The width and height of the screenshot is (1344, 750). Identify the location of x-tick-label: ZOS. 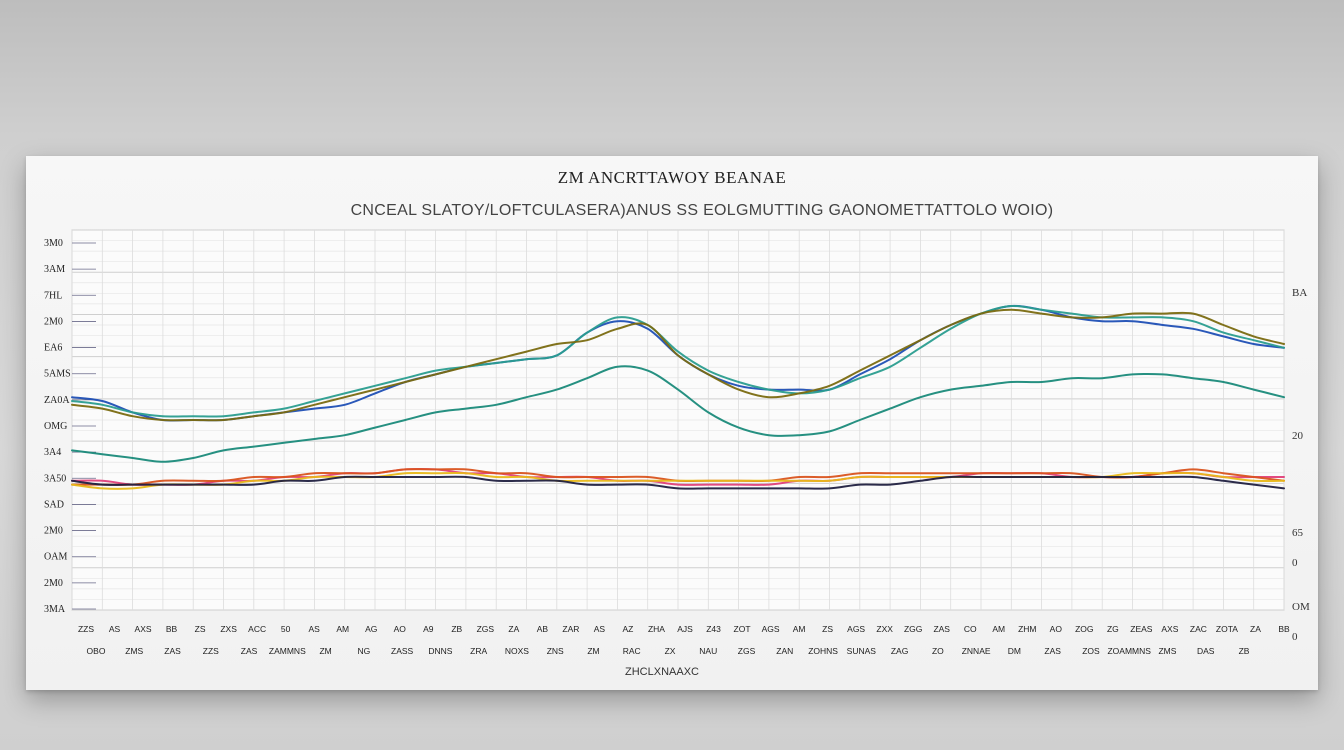
(1091, 651).